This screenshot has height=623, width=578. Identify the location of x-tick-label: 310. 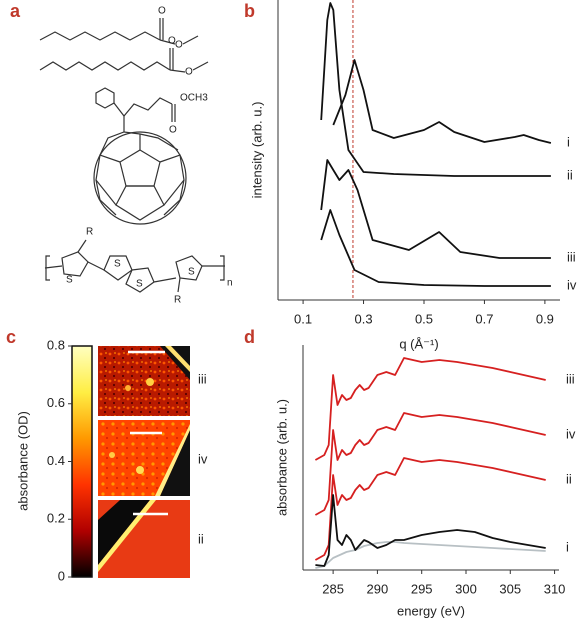
(555, 588).